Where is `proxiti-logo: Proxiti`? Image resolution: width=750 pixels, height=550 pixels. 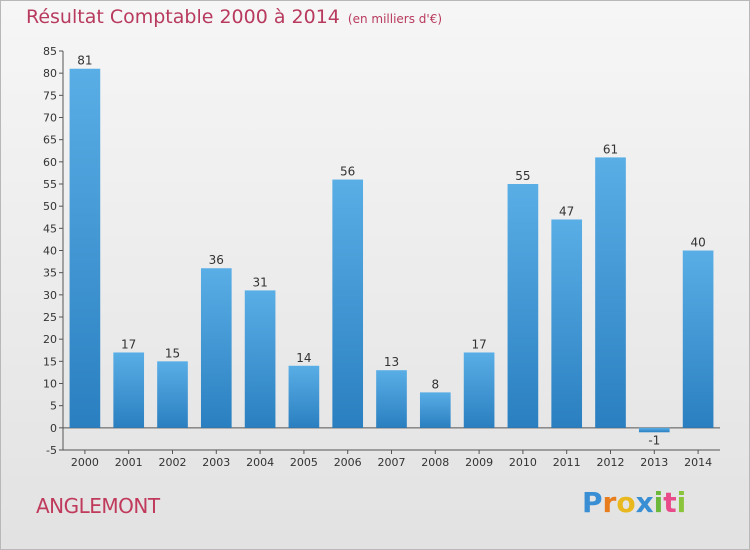
proxiti-logo: Proxiti is located at coordinates (634, 502).